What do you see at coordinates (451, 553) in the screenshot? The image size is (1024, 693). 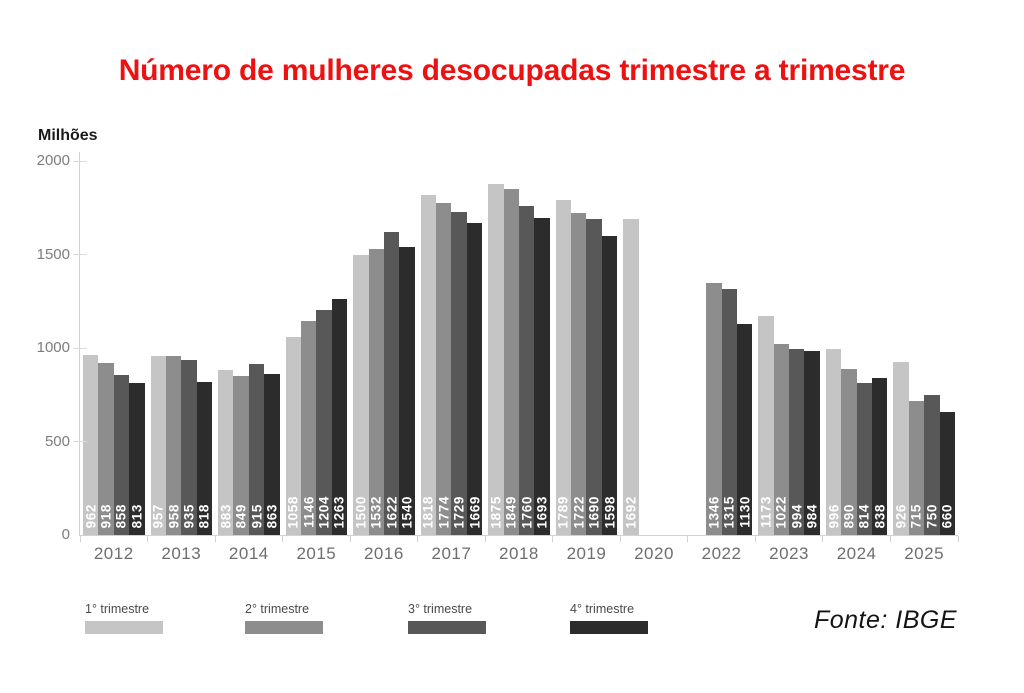 I see `x-category-label: 2017` at bounding box center [451, 553].